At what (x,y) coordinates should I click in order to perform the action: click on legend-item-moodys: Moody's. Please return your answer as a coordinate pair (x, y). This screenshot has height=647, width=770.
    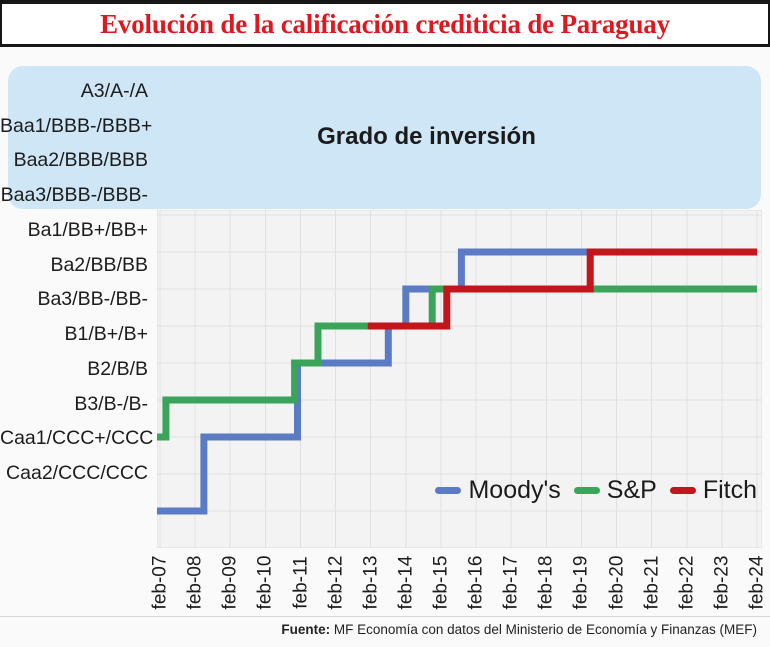
    Looking at the image, I should click on (498, 490).